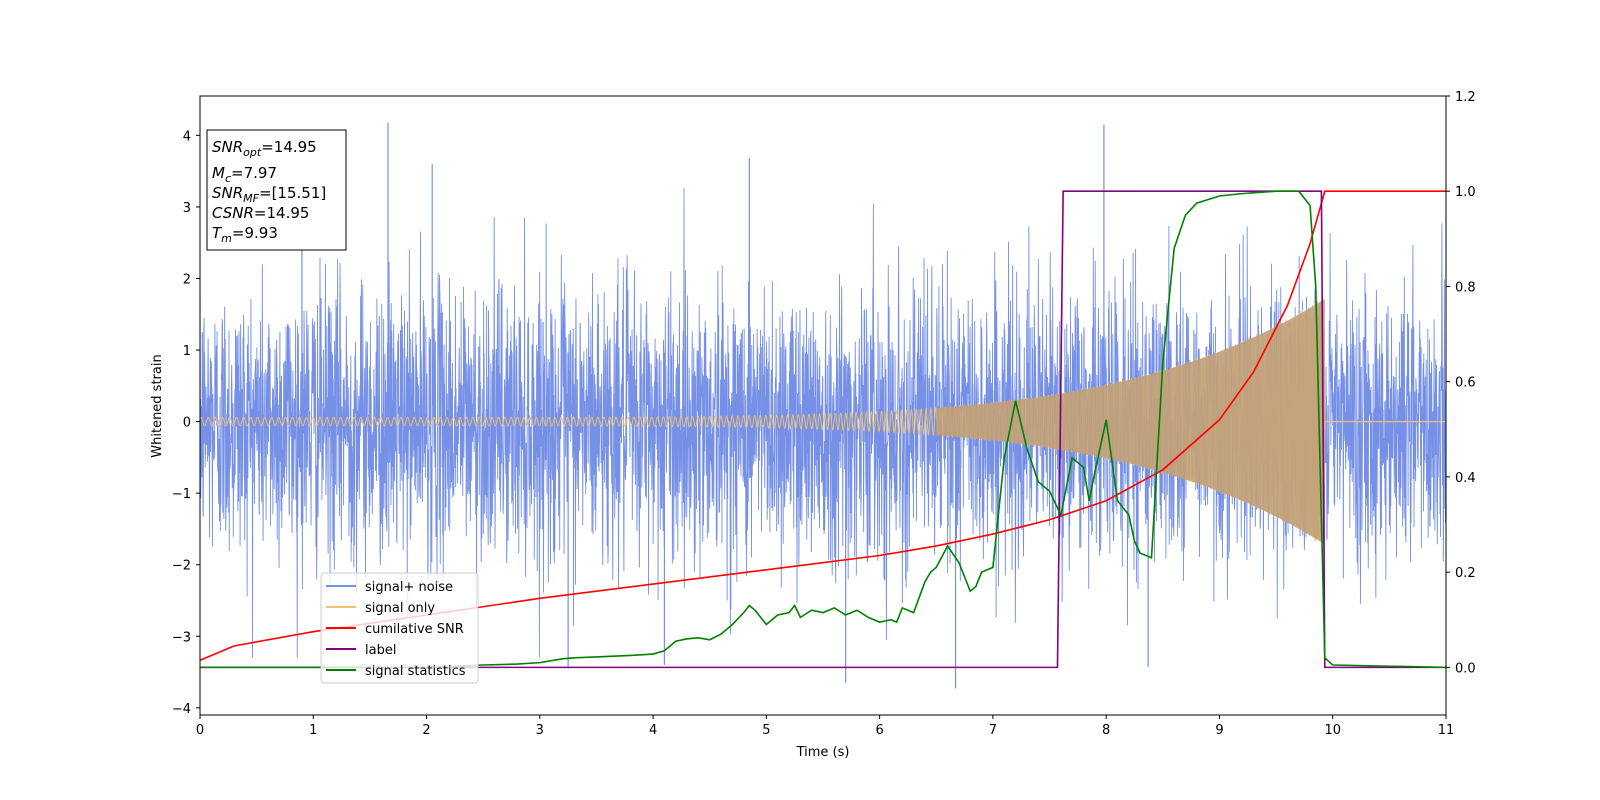 This screenshot has height=800, width=1600. I want to click on y-axis-left: −4 −3 −2 −1 0 1 2 3 4, so click(186, 423).